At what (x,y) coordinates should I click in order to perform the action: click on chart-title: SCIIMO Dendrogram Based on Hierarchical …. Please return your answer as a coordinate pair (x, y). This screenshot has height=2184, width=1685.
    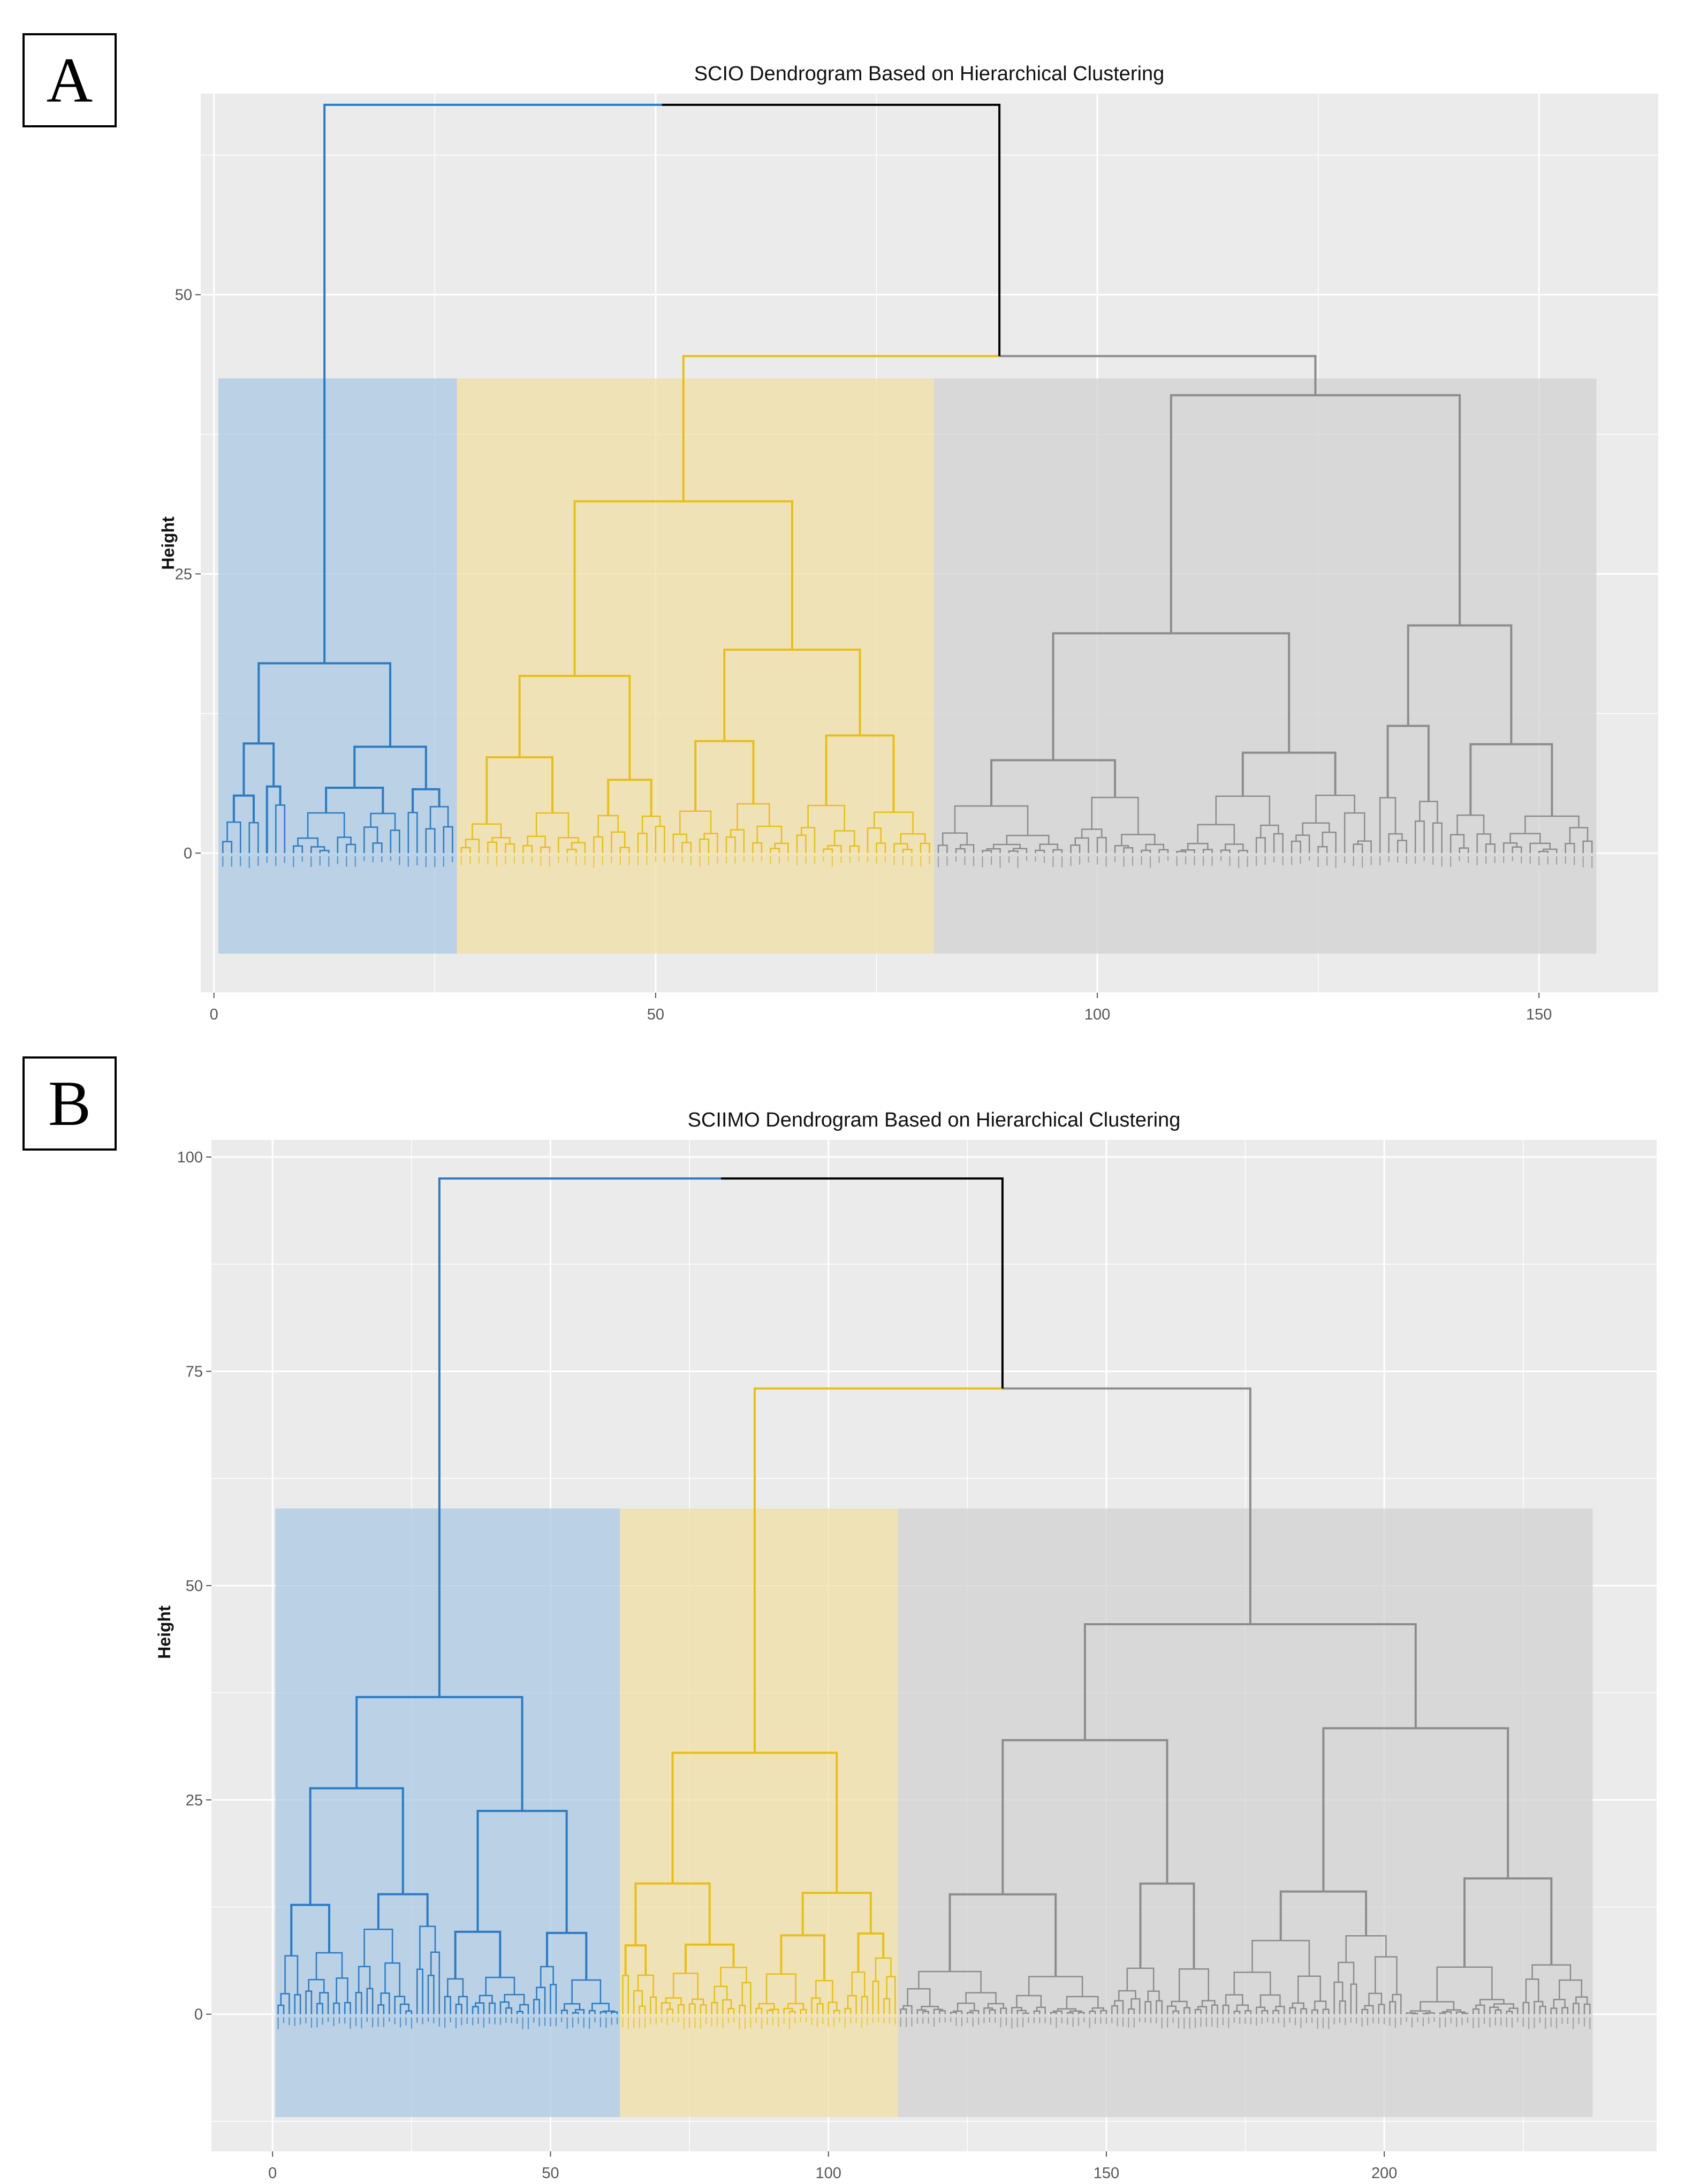
    Looking at the image, I should click on (935, 1120).